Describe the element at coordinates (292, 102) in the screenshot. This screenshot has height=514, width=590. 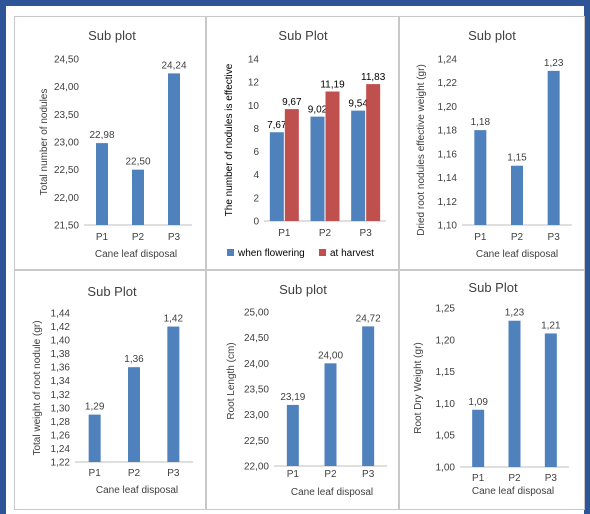
I see `data-label: 9,67` at that location.